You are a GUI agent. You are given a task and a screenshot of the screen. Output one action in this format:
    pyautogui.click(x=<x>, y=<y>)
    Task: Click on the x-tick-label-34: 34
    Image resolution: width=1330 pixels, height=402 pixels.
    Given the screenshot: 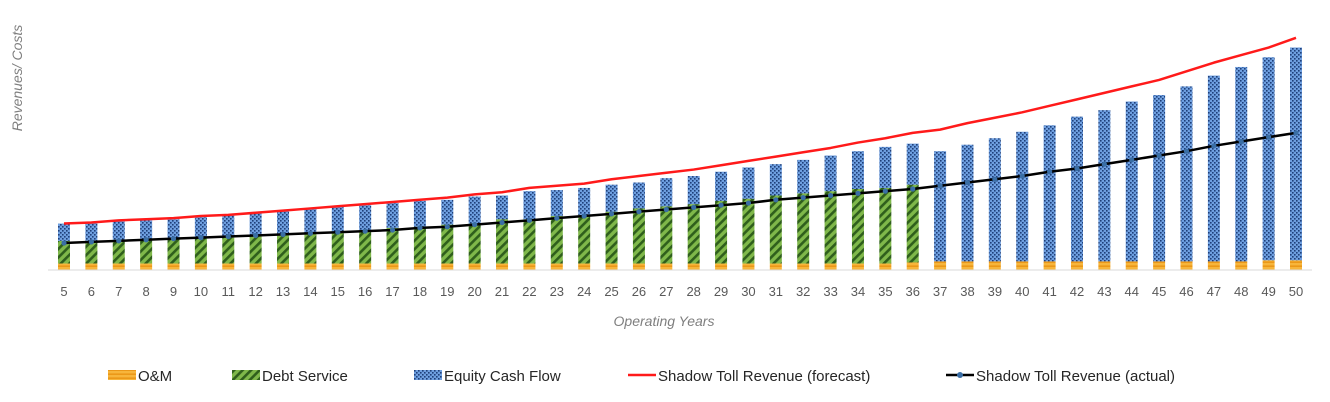 What is the action you would take?
    pyautogui.click(x=858, y=291)
    